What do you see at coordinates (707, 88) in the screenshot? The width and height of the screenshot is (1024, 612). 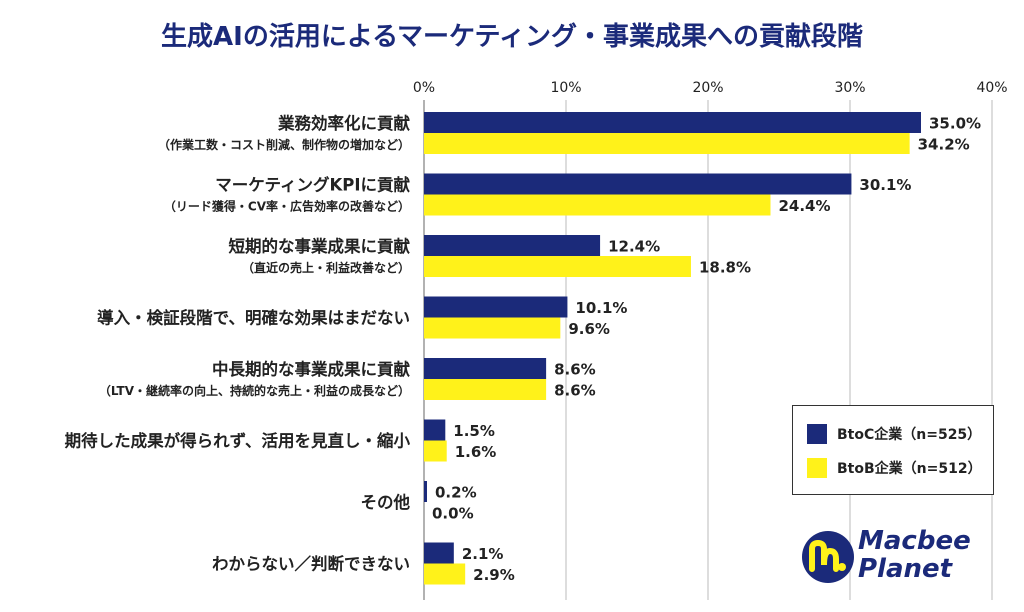 I see `x-tick-label: 20%` at bounding box center [707, 88].